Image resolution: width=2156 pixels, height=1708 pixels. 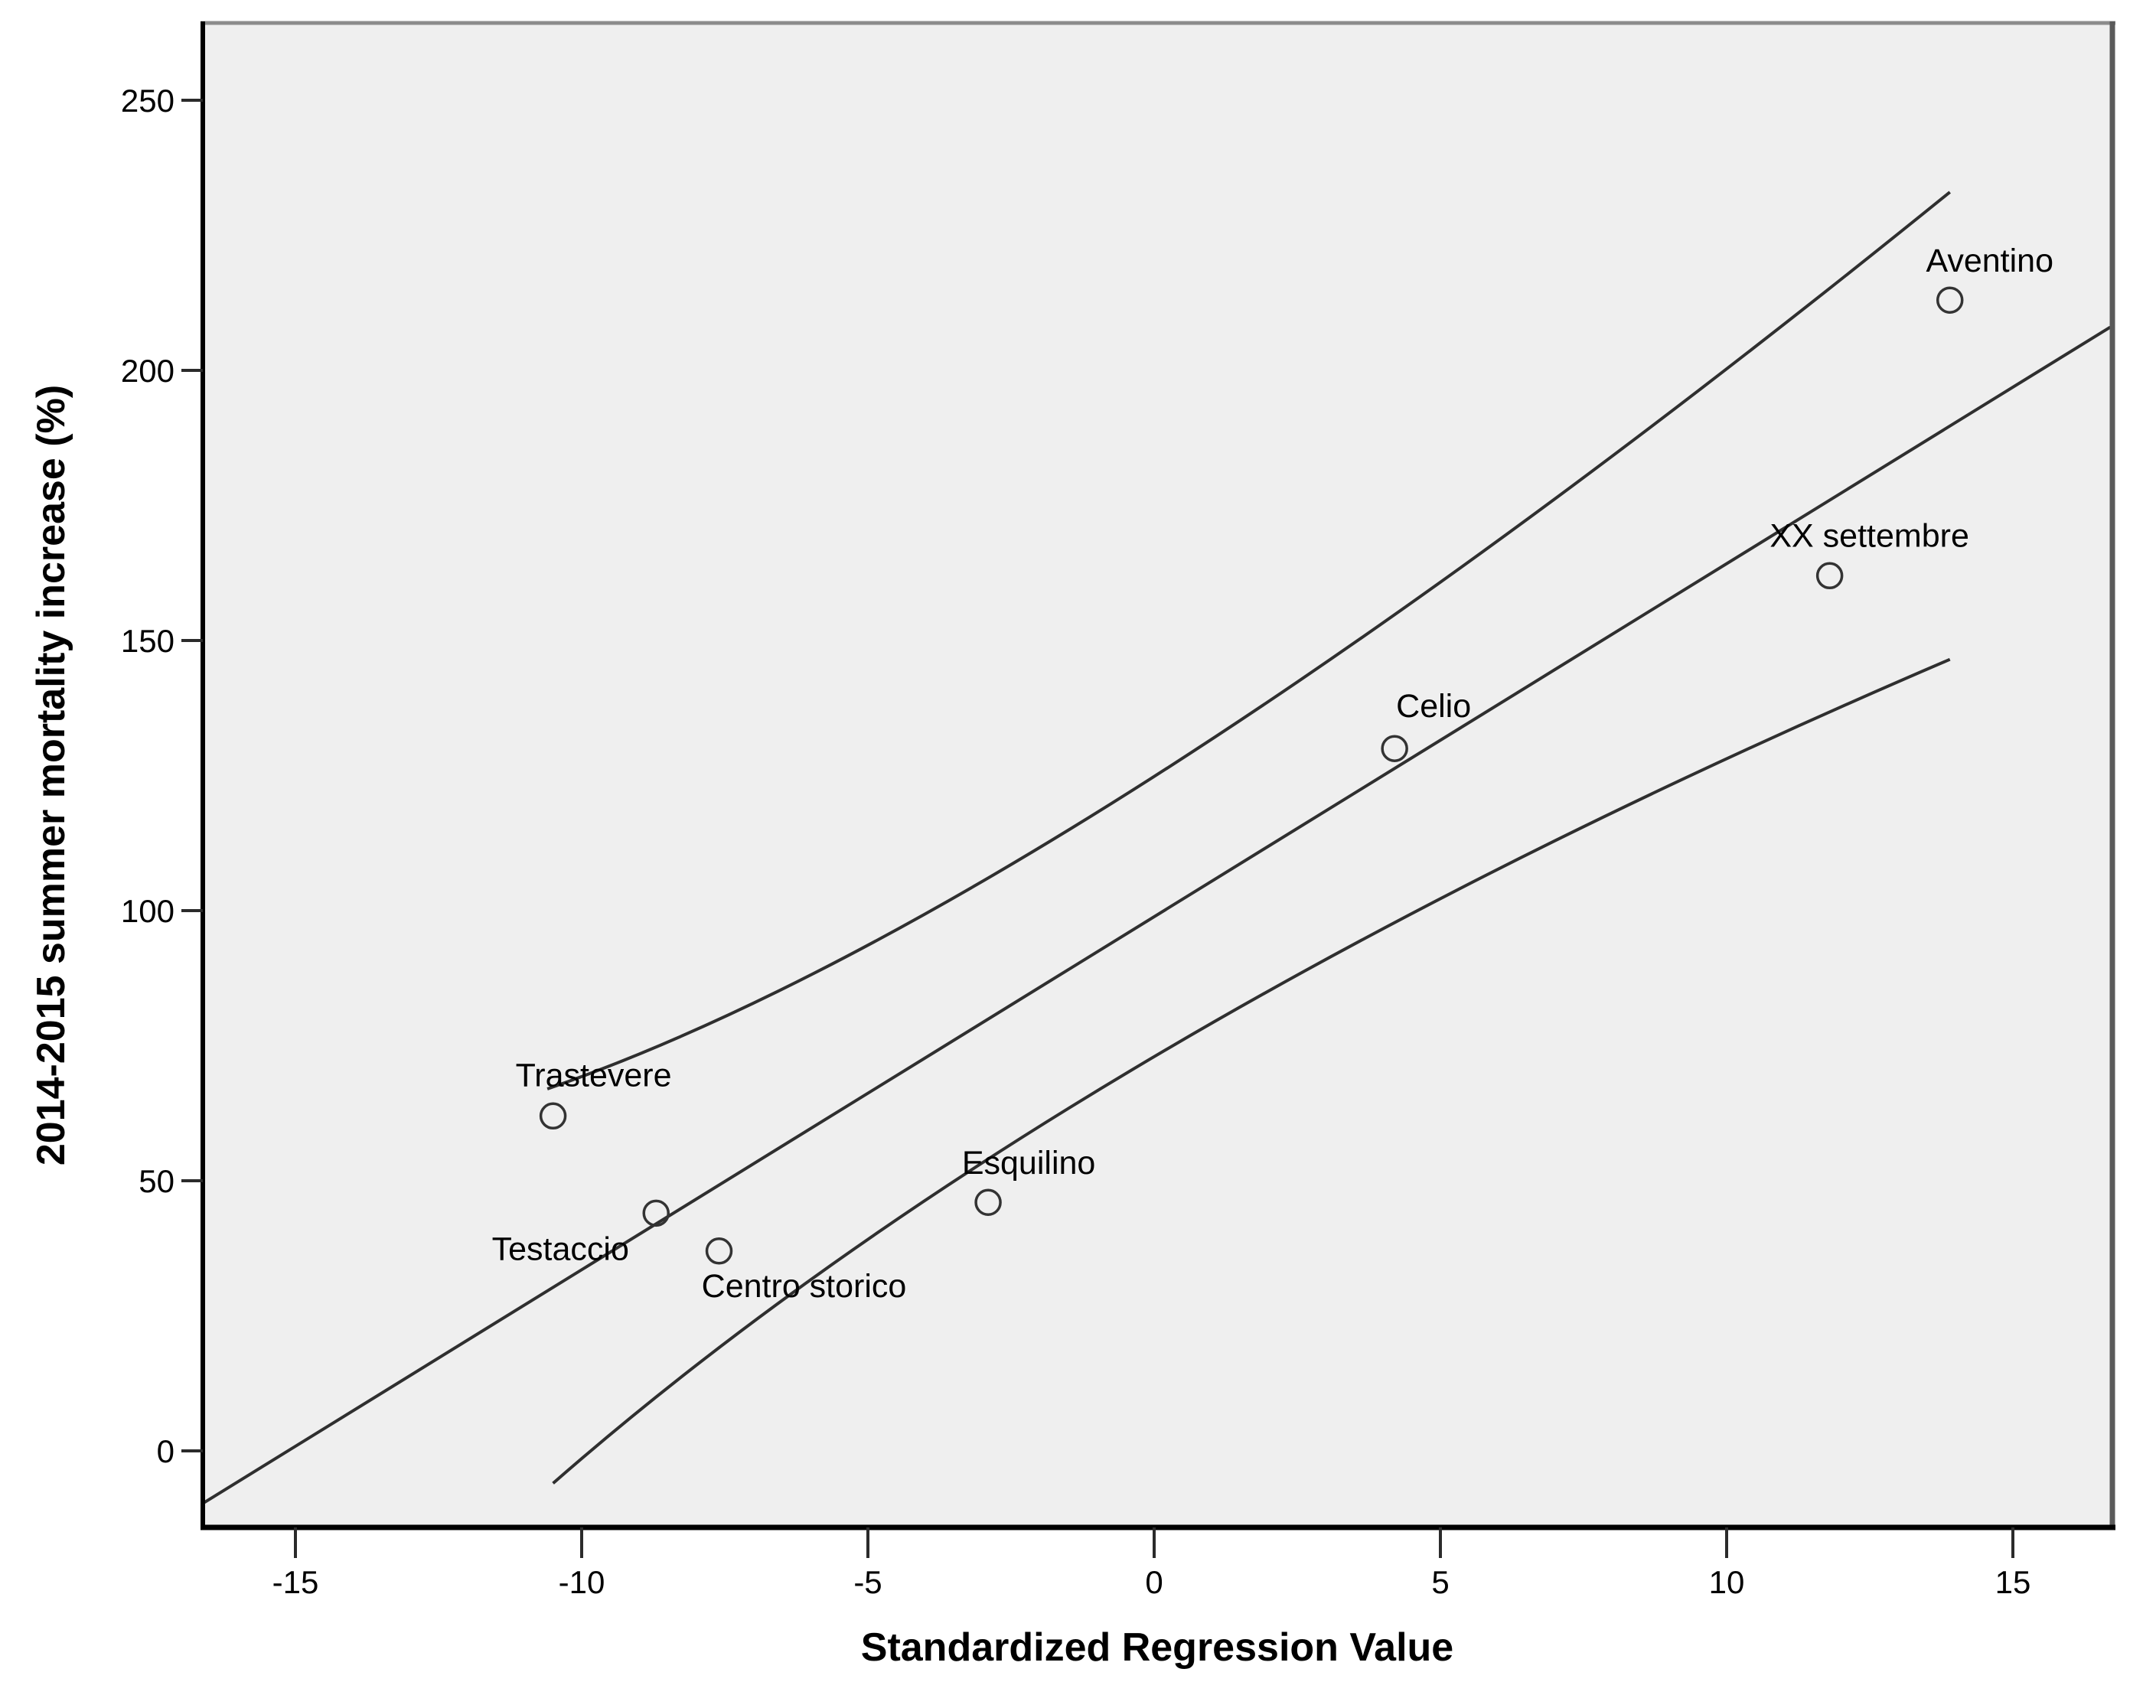 What do you see at coordinates (582, 1582) in the screenshot?
I see `x-tick-label: -10` at bounding box center [582, 1582].